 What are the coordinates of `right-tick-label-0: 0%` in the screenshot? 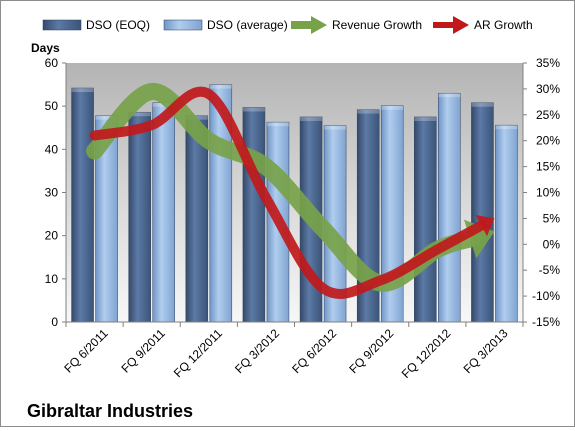 It's located at (552, 244).